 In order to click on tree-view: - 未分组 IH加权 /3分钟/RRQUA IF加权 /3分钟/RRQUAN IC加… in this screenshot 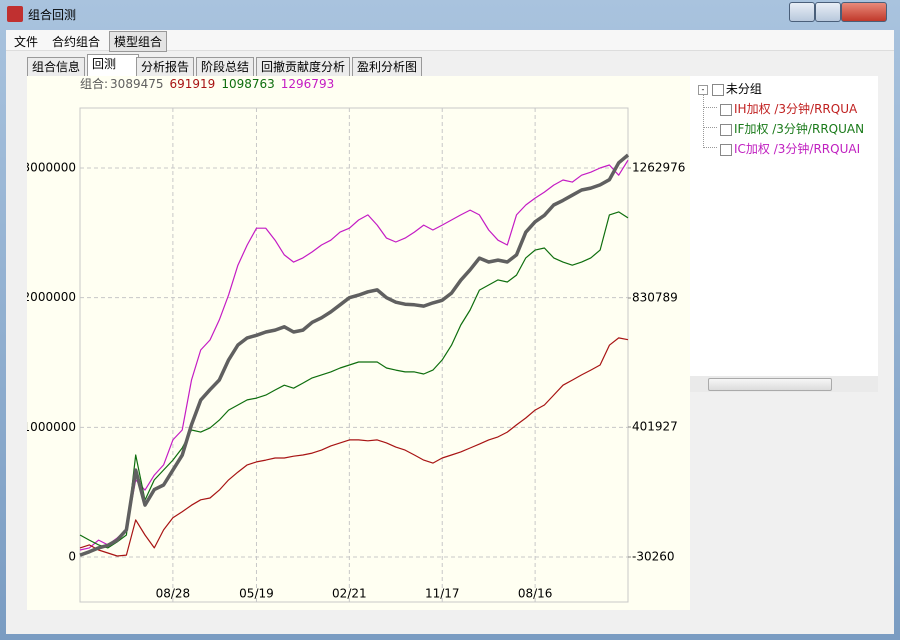, I will do `click(784, 226)`.